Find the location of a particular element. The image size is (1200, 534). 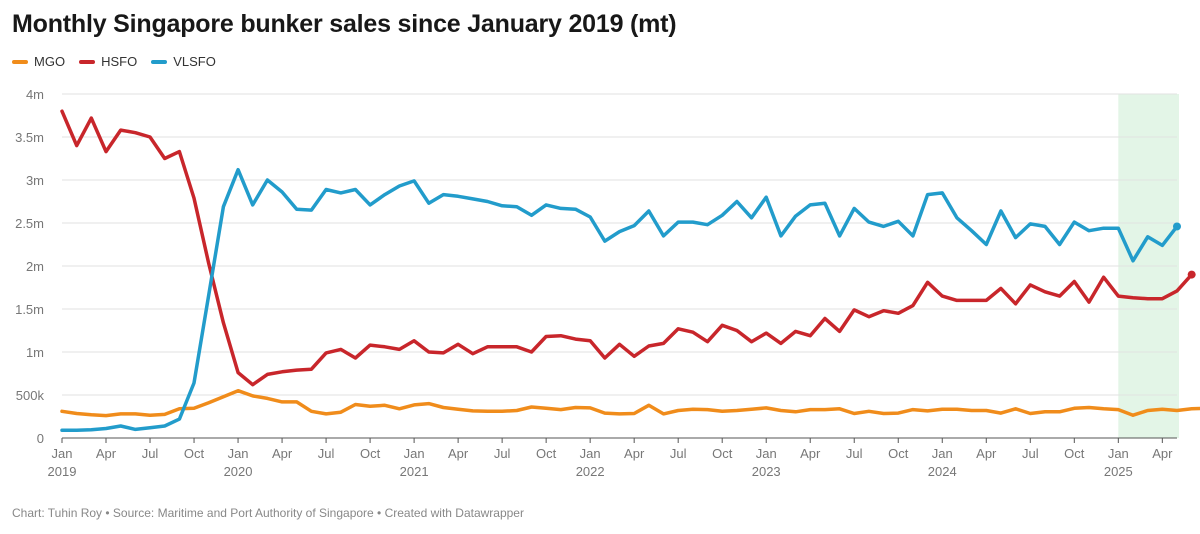

series-endpoint-hsfo is located at coordinates (1191, 274).